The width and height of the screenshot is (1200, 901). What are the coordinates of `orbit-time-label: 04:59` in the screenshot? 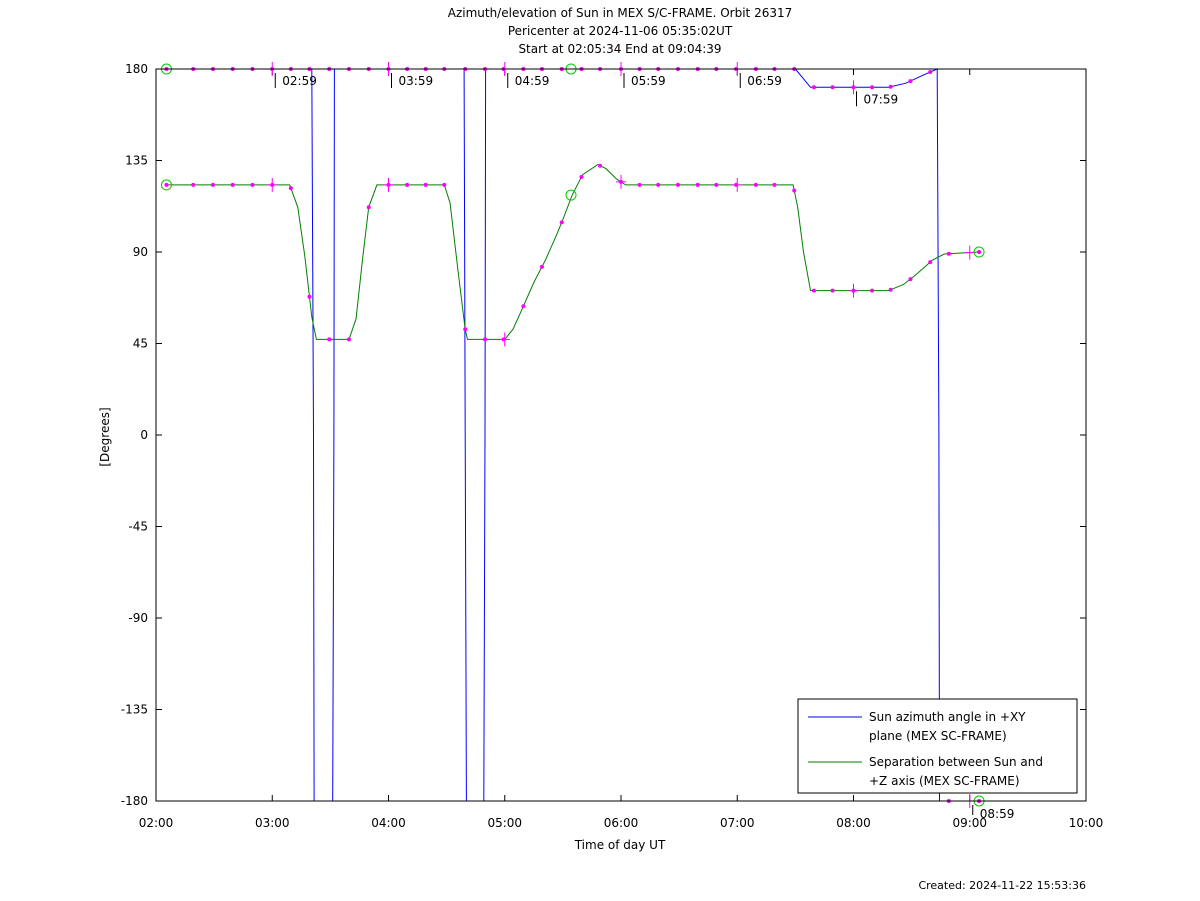 It's located at (532, 81).